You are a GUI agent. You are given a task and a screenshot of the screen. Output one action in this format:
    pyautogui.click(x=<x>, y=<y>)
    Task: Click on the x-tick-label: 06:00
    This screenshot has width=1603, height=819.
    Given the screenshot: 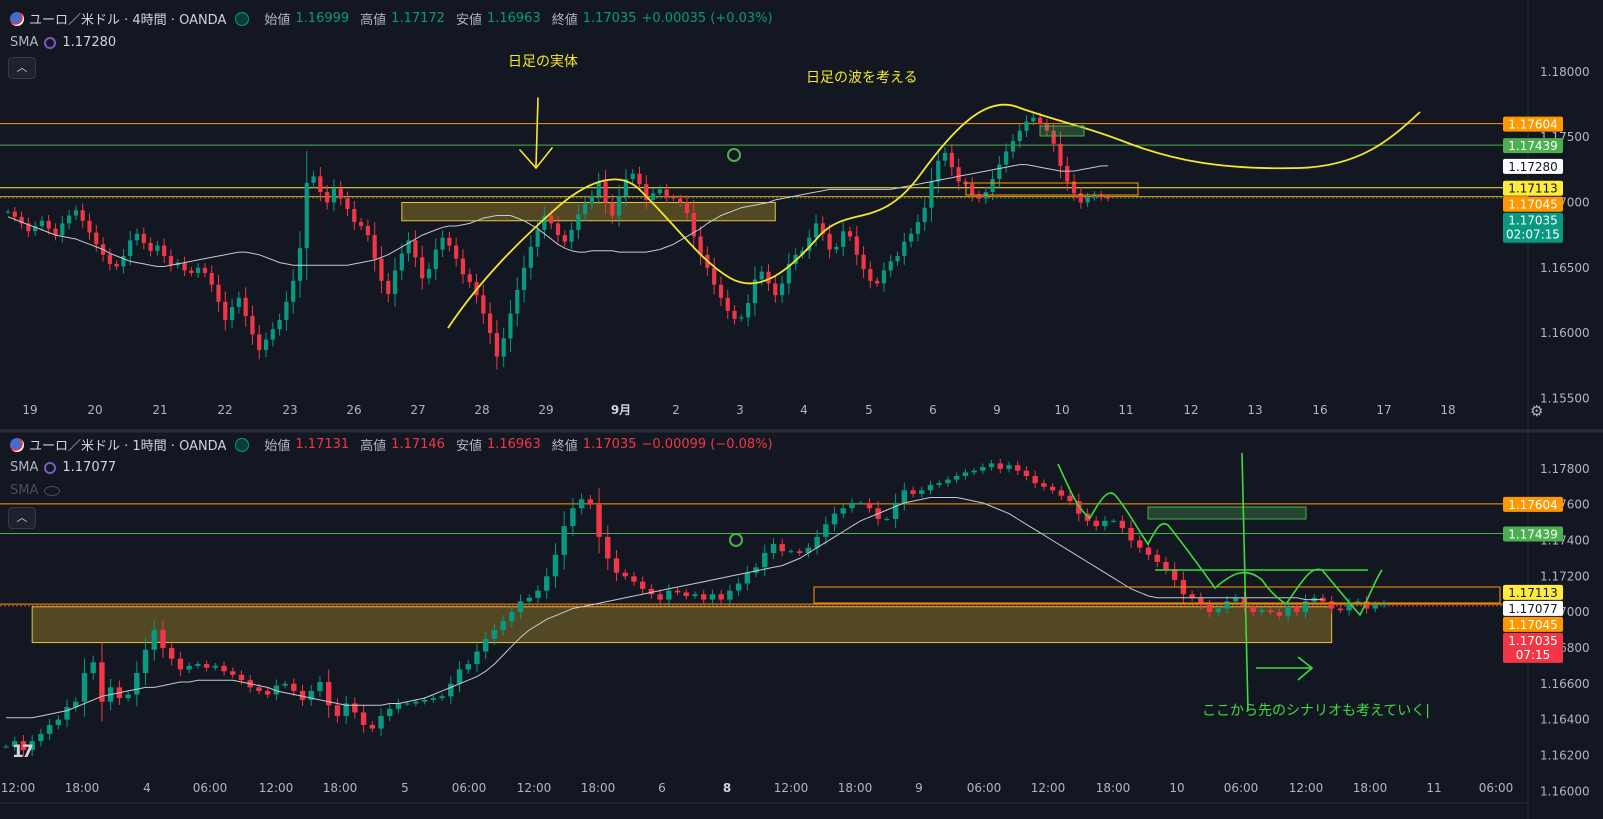 What is the action you would take?
    pyautogui.click(x=1241, y=788)
    